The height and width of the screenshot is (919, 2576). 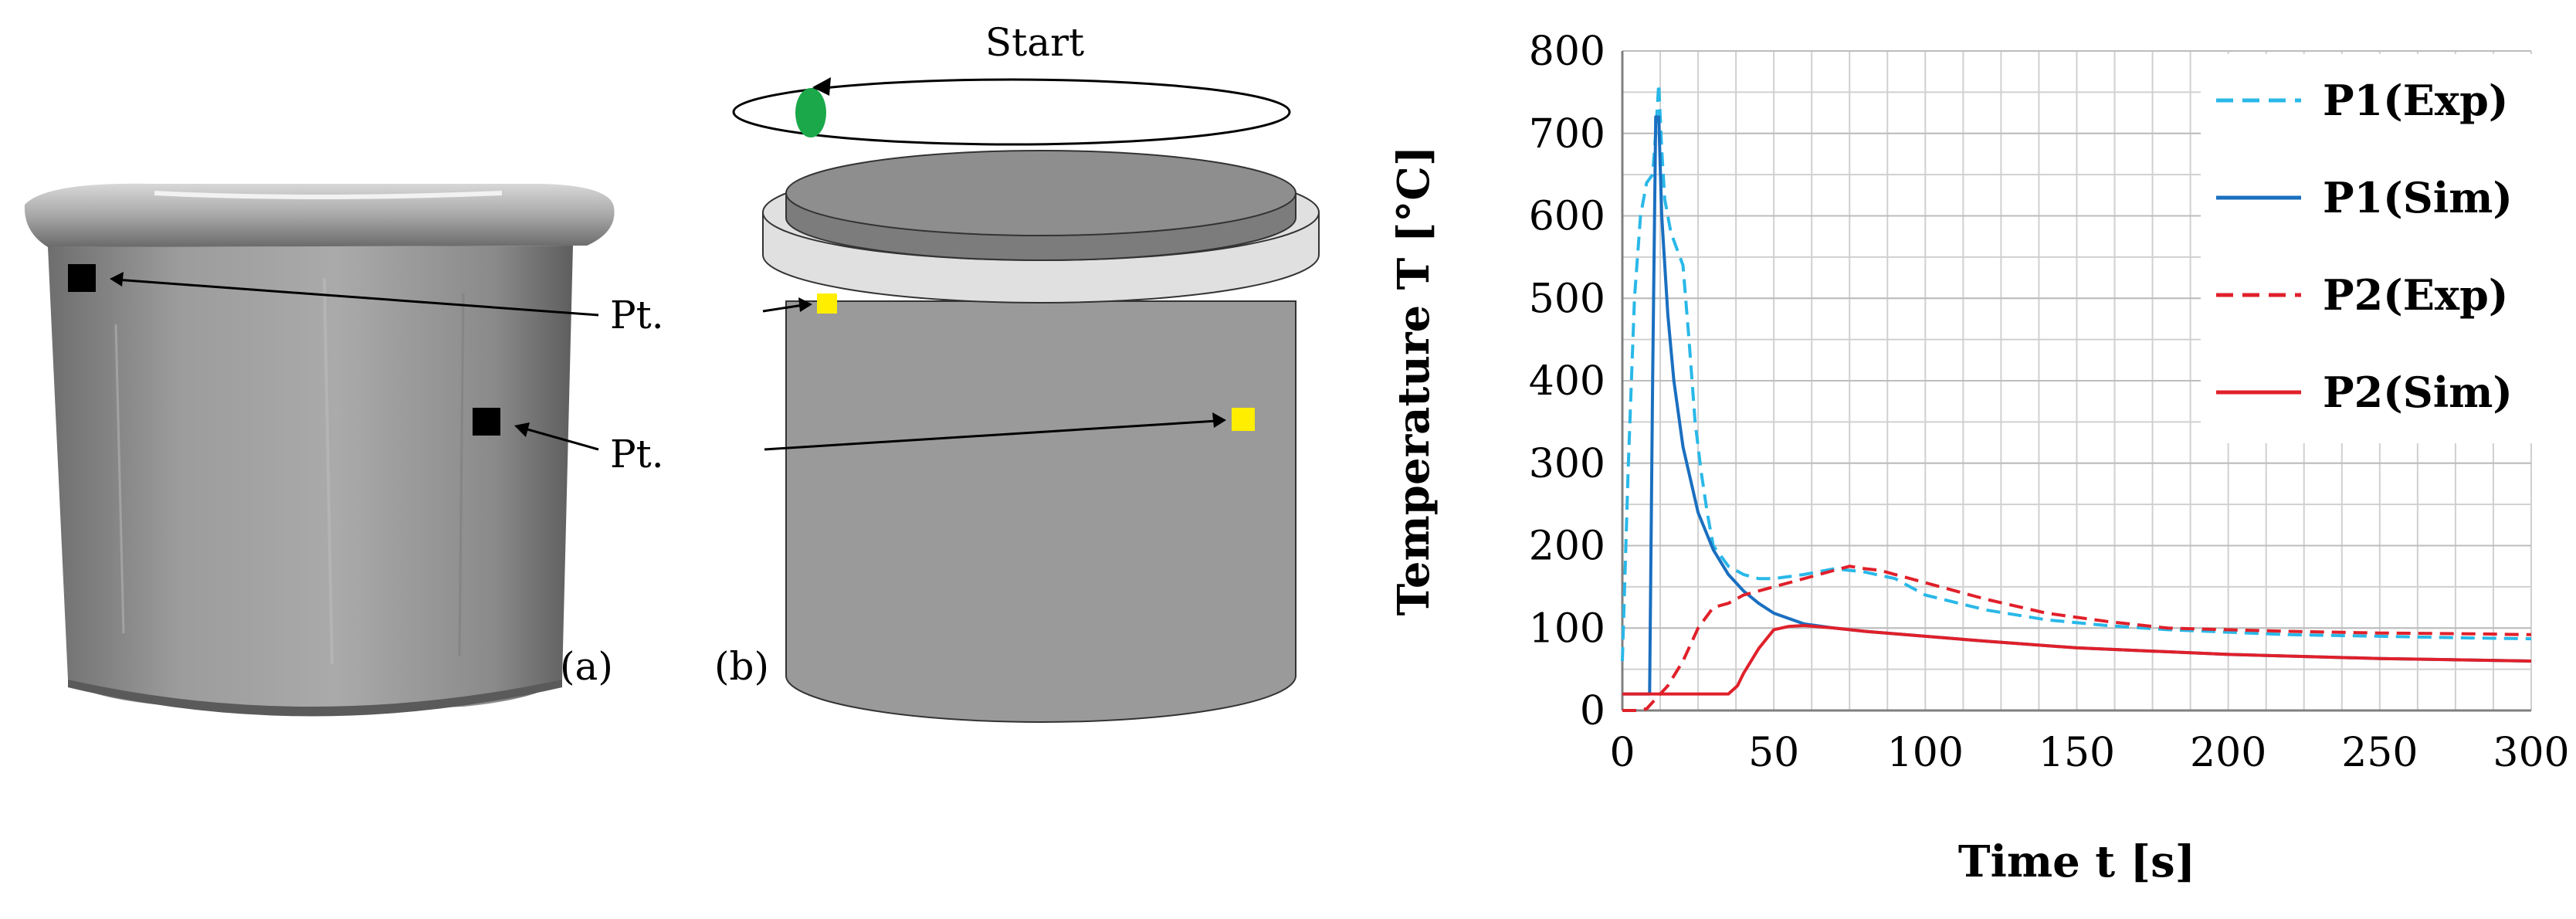 I want to click on start-point-marker, so click(x=810, y=113).